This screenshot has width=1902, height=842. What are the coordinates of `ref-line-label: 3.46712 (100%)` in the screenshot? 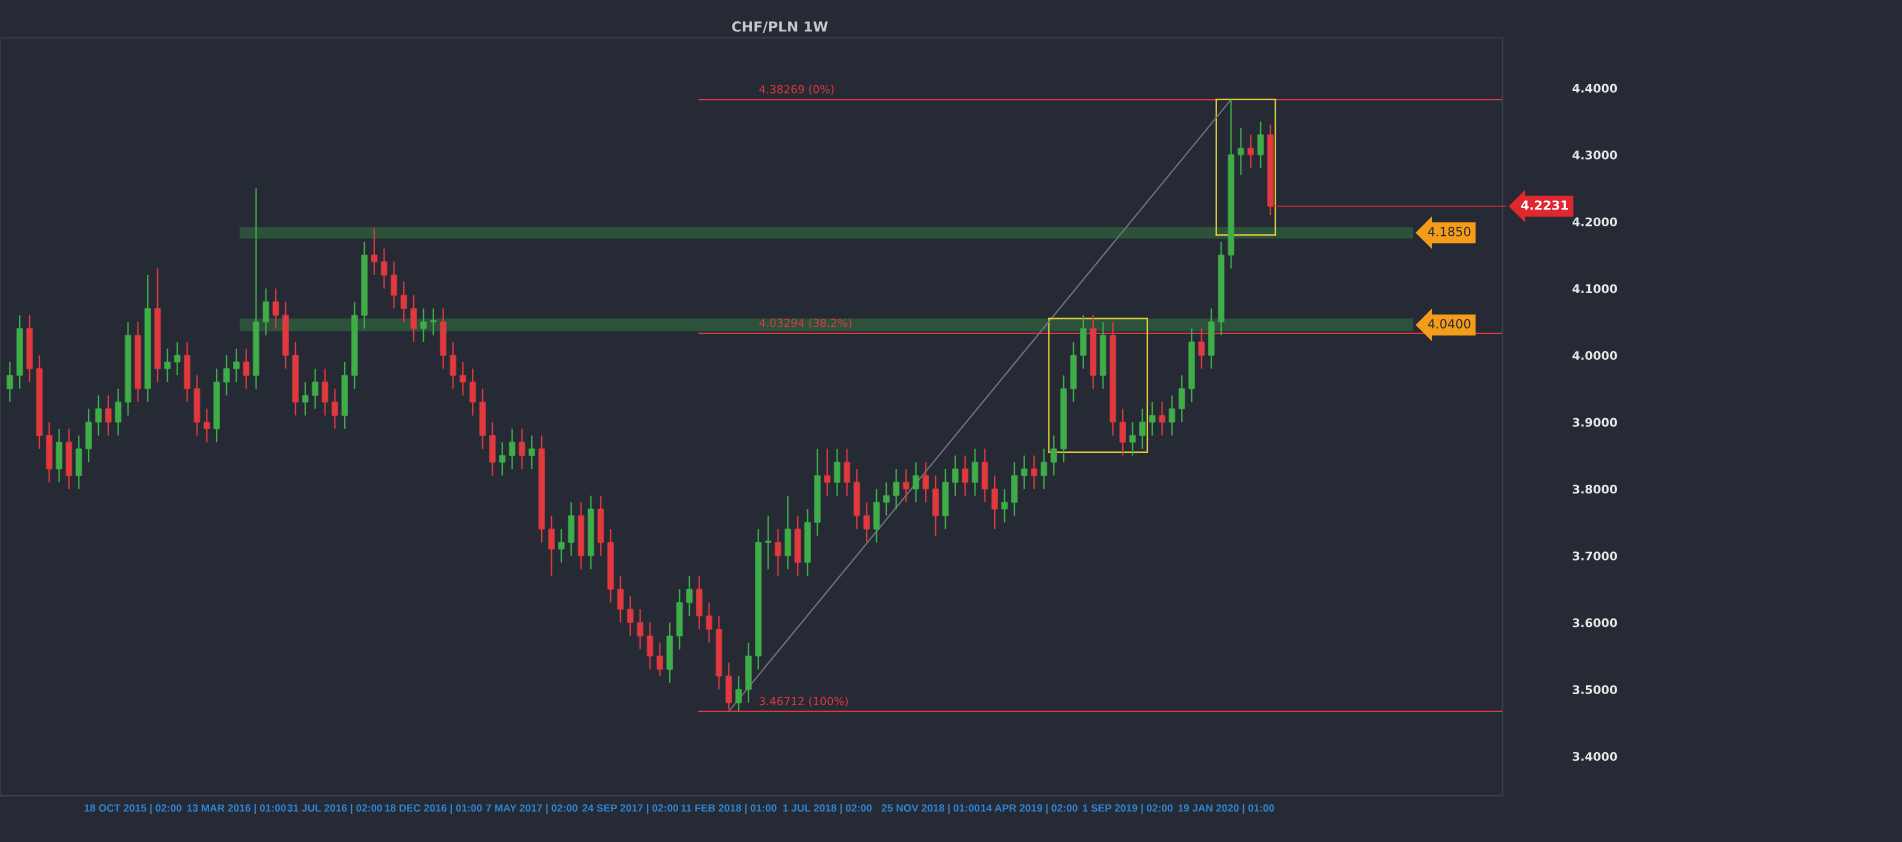 It's located at (803, 701).